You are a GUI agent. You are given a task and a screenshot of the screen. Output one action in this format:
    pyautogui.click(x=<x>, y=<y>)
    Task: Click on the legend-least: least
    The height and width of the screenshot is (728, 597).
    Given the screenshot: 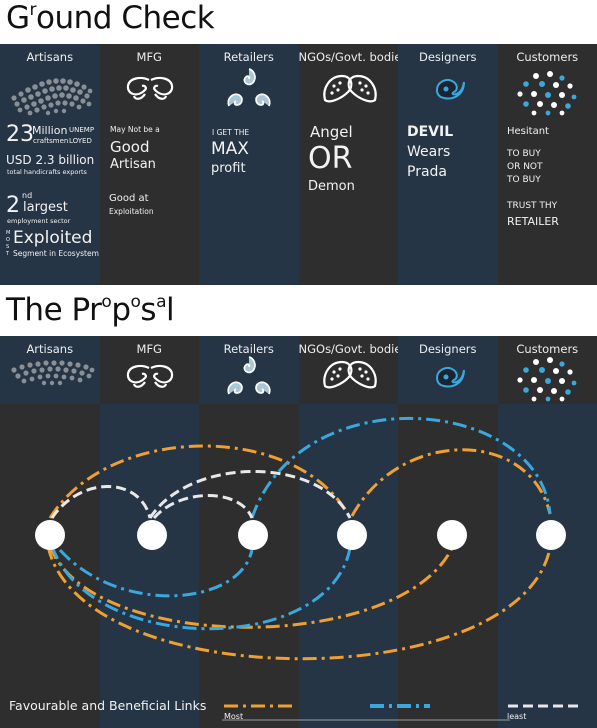 What is the action you would take?
    pyautogui.click(x=517, y=716)
    